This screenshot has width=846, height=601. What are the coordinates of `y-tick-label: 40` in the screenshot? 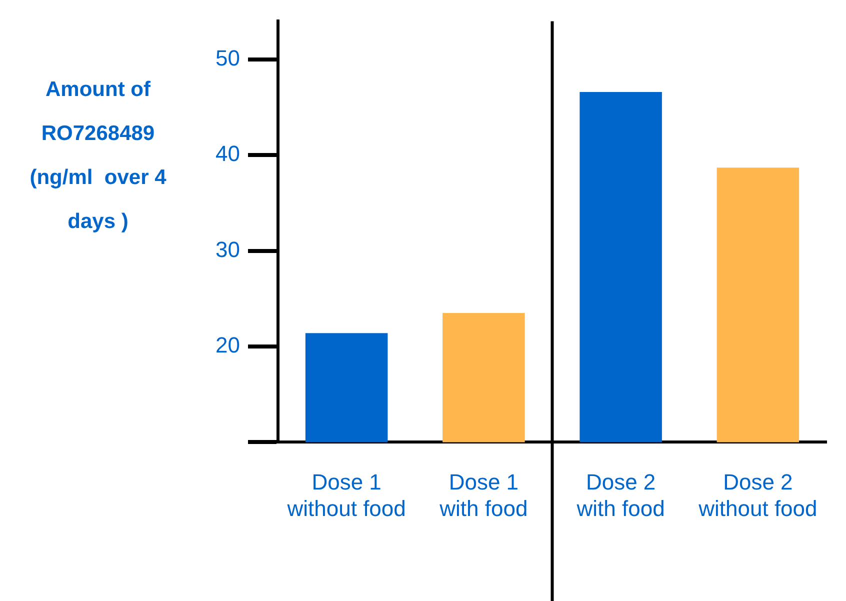 It's located at (228, 153).